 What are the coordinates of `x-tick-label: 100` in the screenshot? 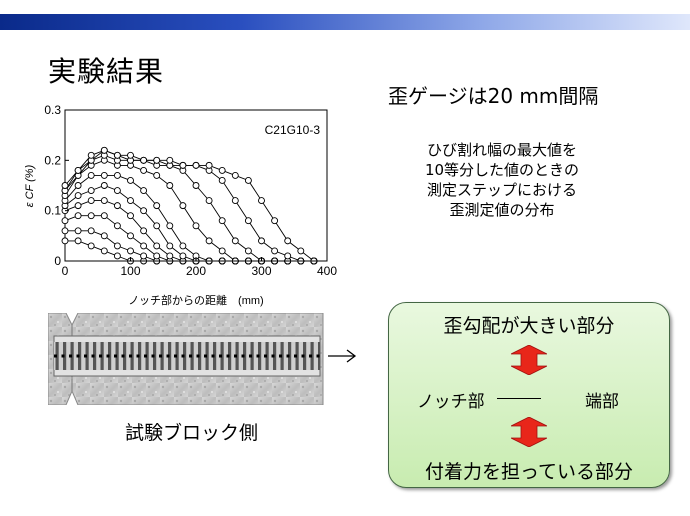 It's located at (130, 271).